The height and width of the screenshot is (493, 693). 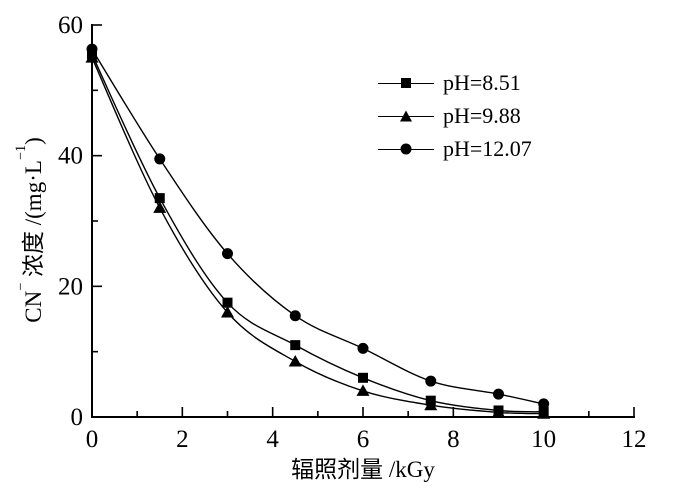 I want to click on legend-label: pH=12.07, so click(x=487, y=148).